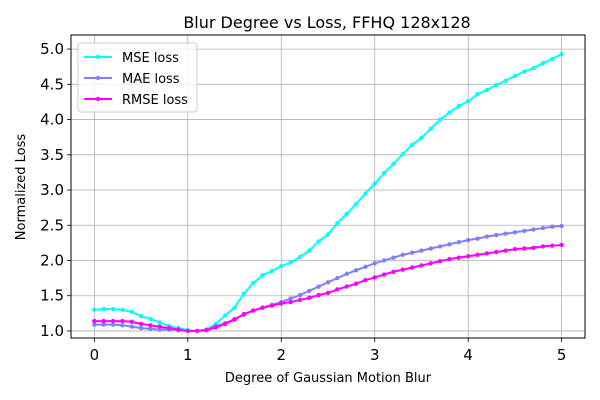 The image size is (600, 400). What do you see at coordinates (52, 331) in the screenshot?
I see `y-tick-label: 1.0` at bounding box center [52, 331].